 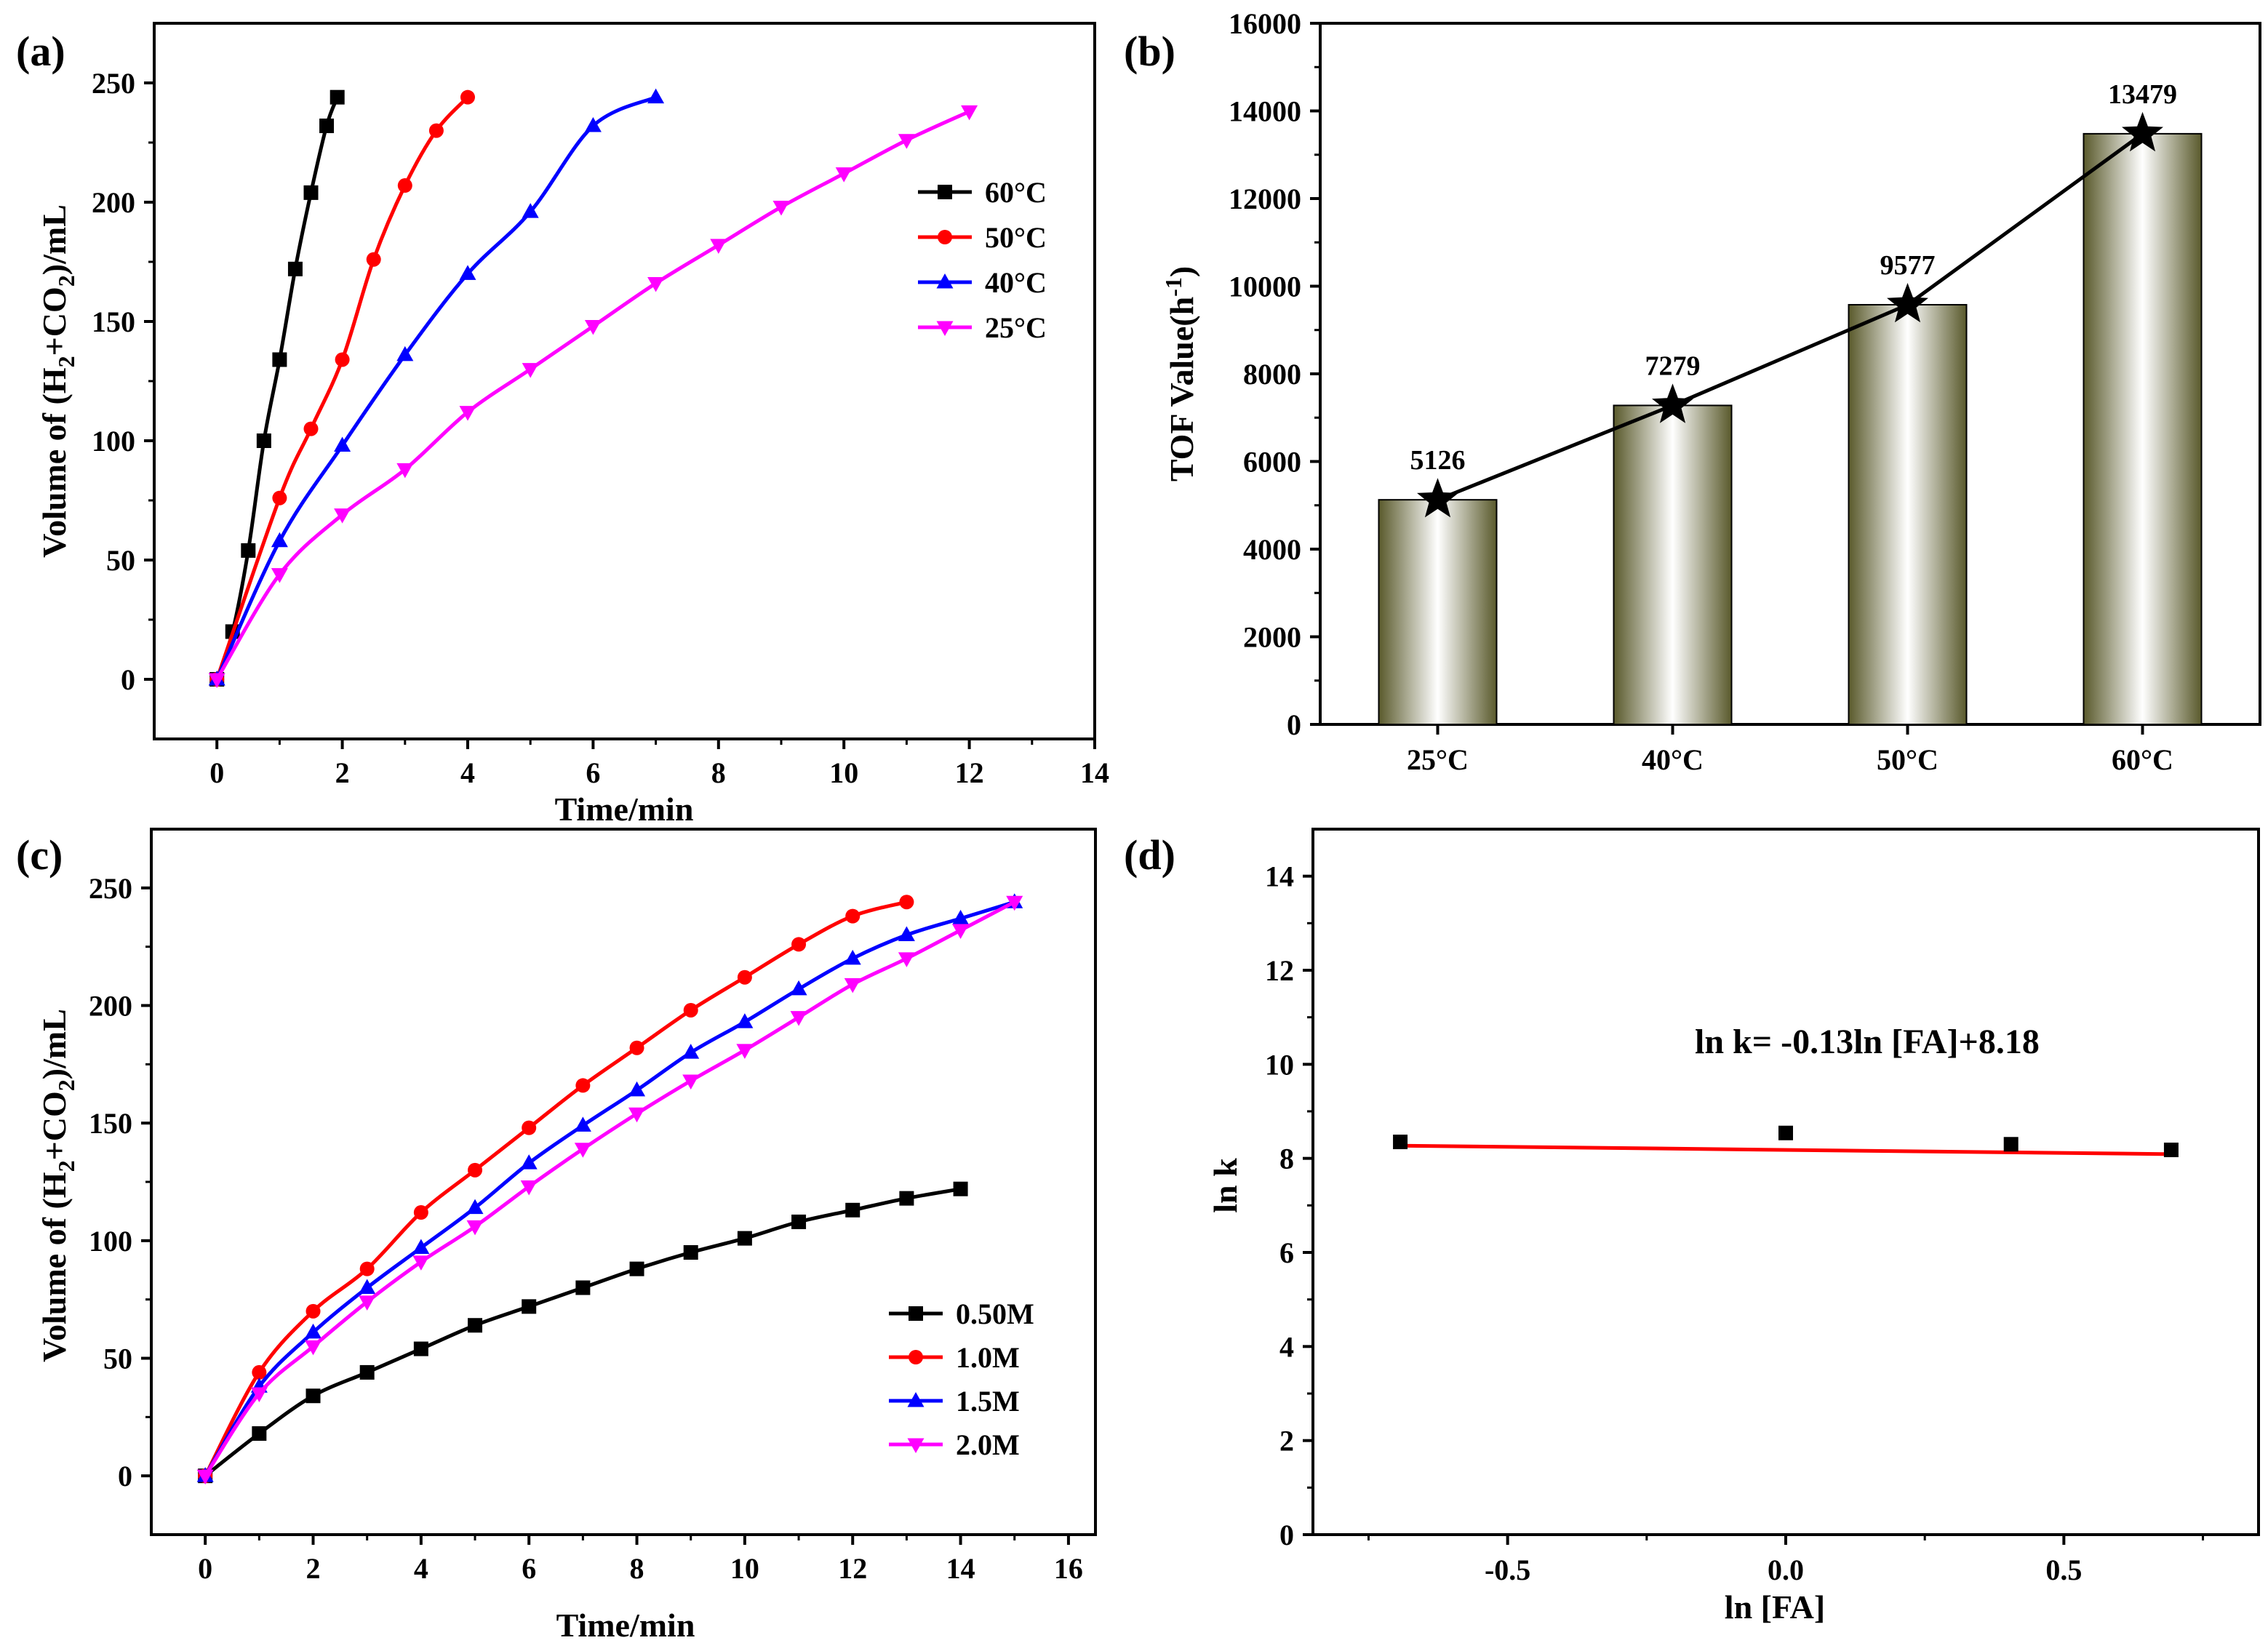 I want to click on x-tick-label: 6, so click(x=529, y=1569).